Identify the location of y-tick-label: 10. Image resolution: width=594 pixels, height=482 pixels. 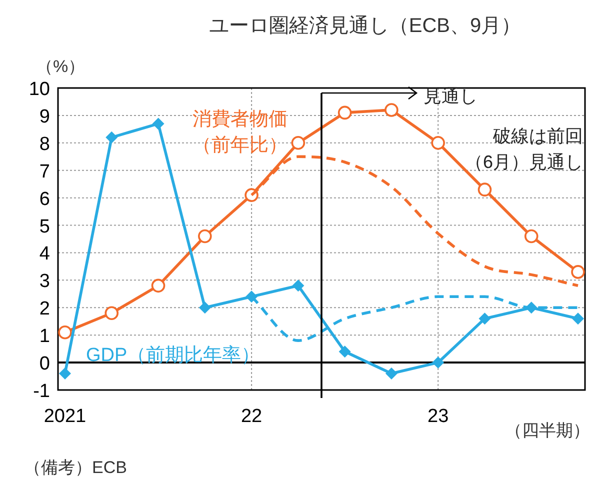
(39, 89).